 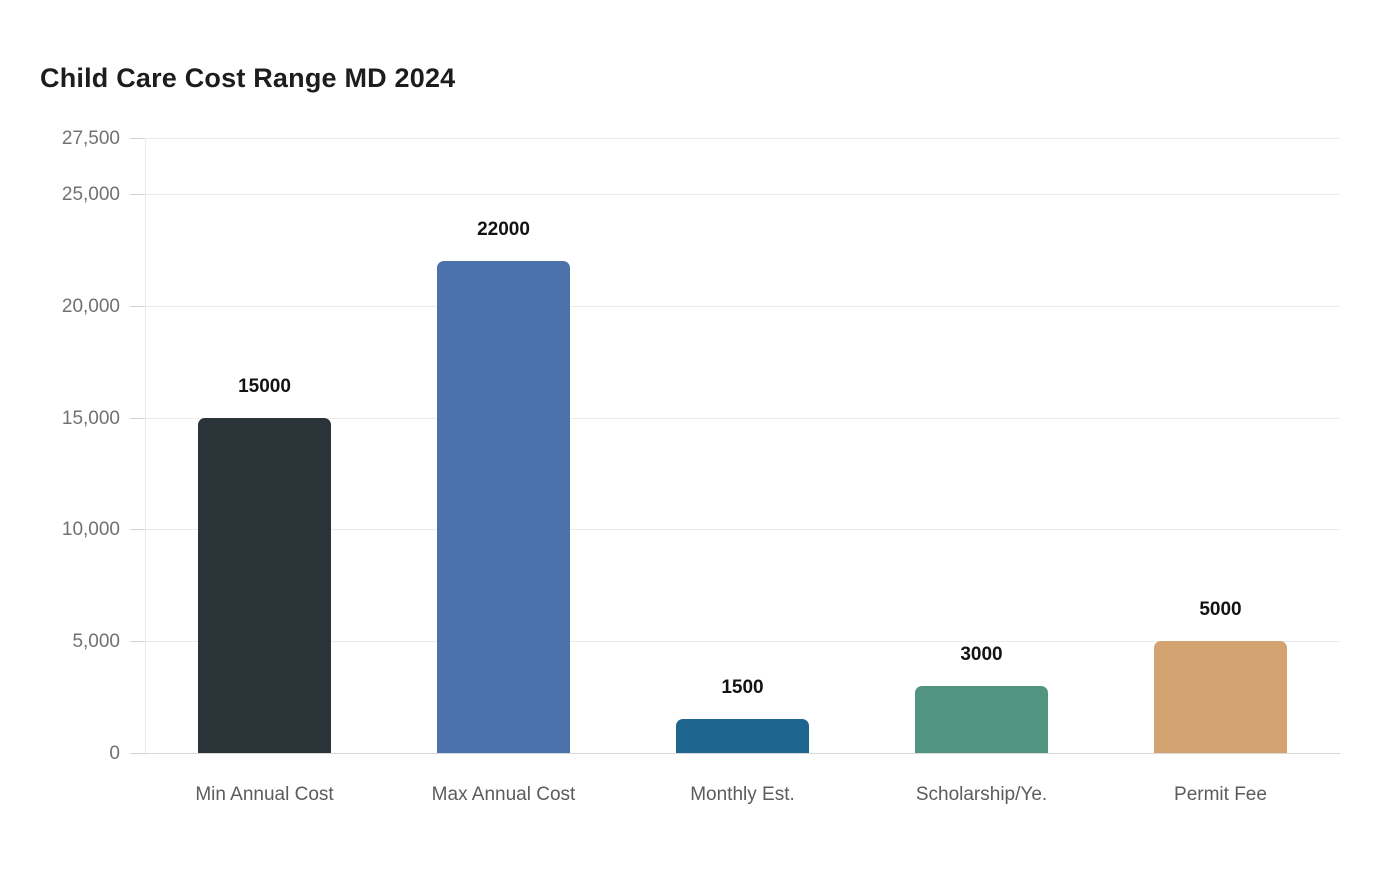 I want to click on bar-value-label: 15000, so click(x=264, y=386).